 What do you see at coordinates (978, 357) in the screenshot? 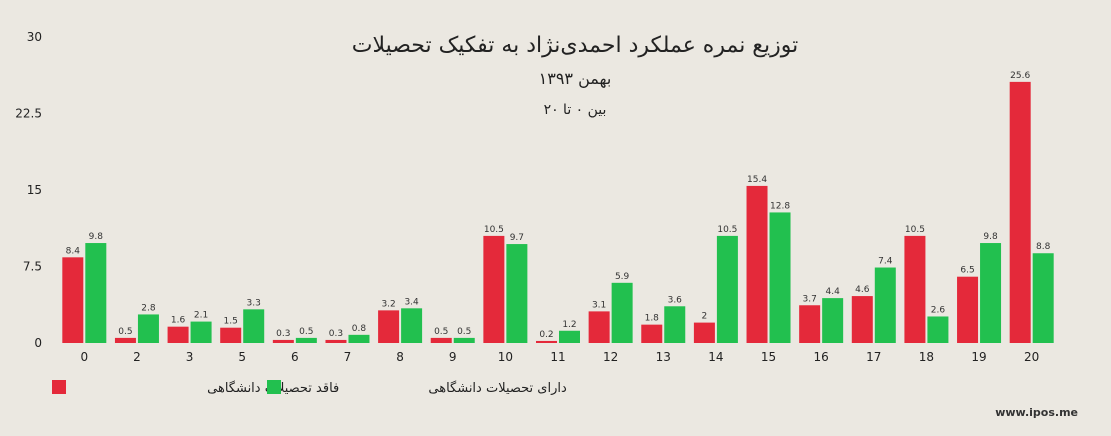
I see `x-tick-label: 19` at bounding box center [978, 357].